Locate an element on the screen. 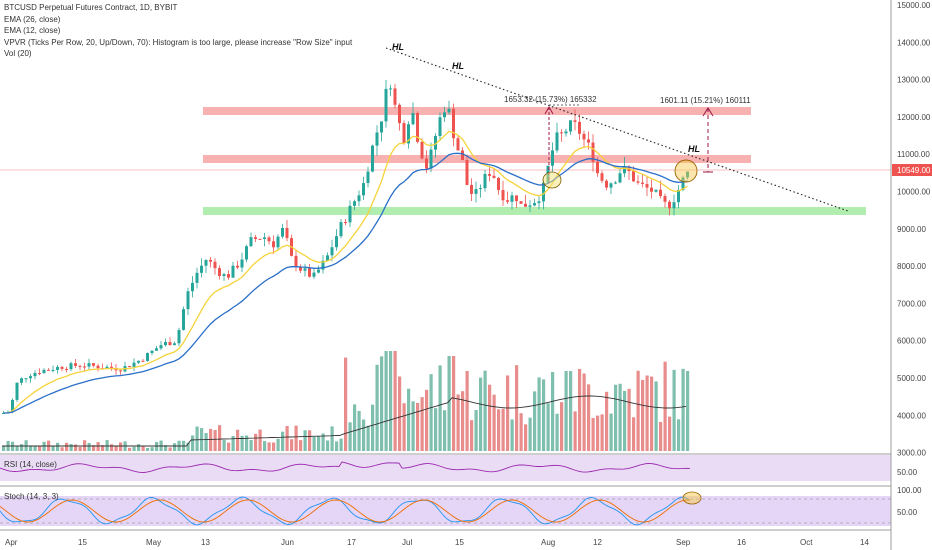 Image resolution: width=932 pixels, height=550 pixels. x-tick-label: 14 is located at coordinates (864, 542).